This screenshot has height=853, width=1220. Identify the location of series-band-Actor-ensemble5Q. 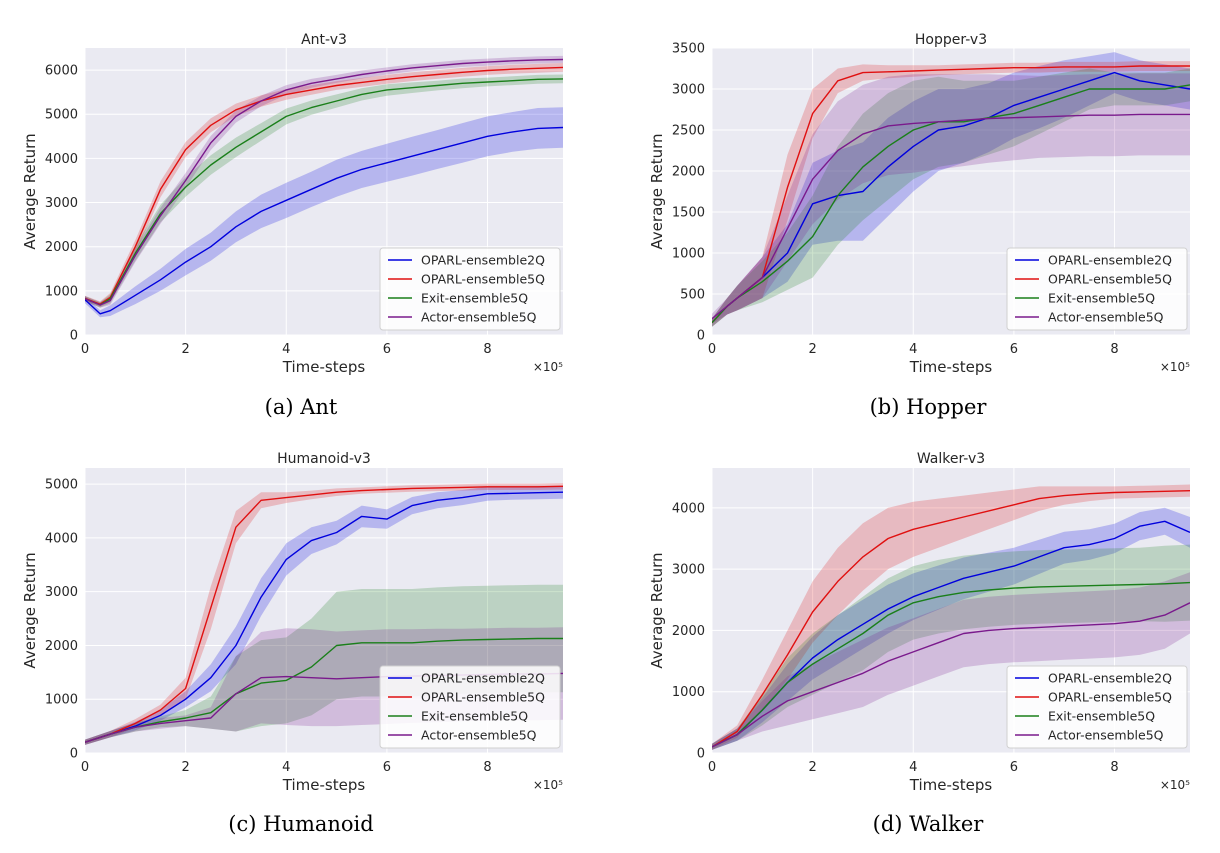
(324, 181).